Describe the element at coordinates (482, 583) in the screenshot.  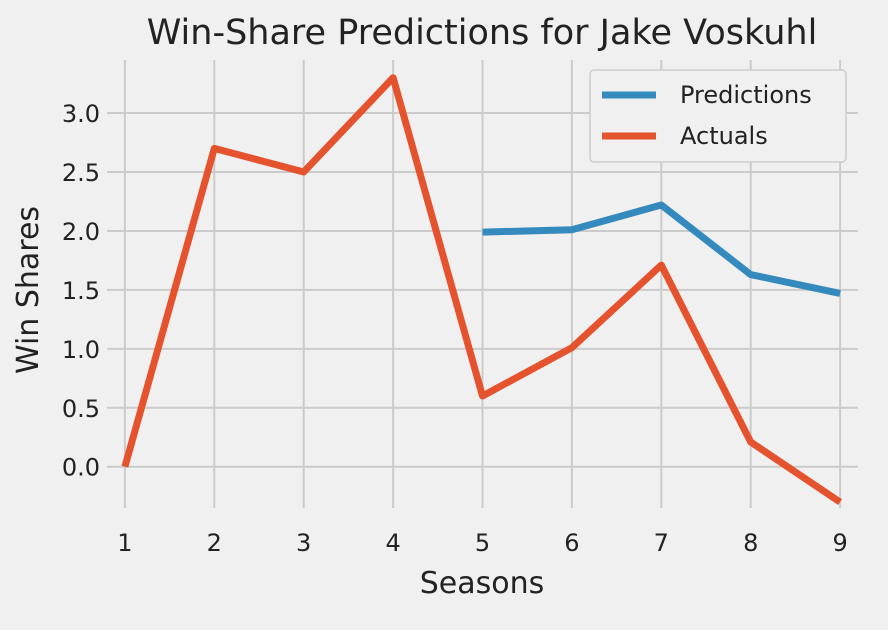
I see `x-axis-label: Seasons` at that location.